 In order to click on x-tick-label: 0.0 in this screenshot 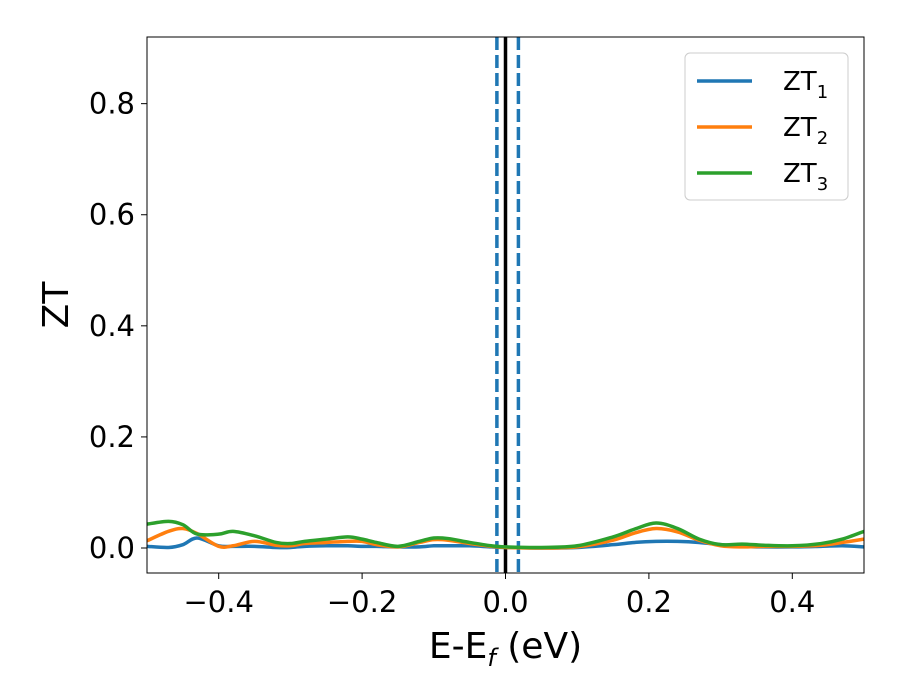, I will do `click(505, 602)`.